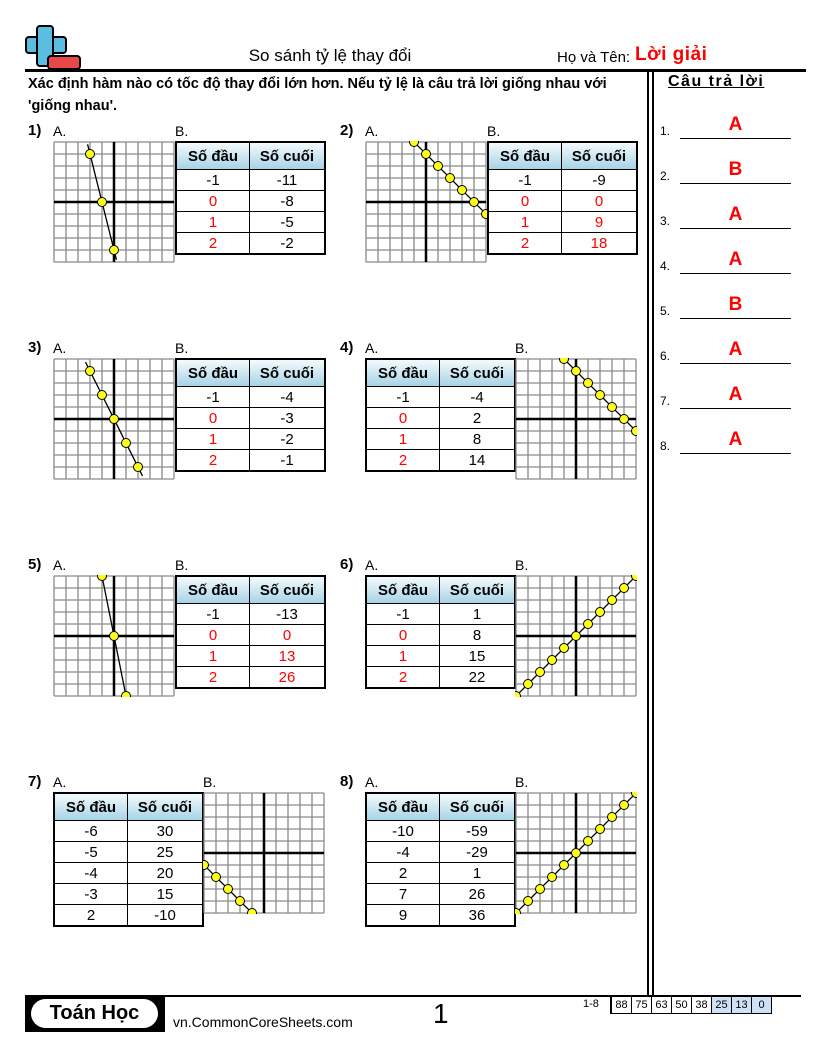  Describe the element at coordinates (165, 852) in the screenshot. I see `table-cell: 25` at that location.